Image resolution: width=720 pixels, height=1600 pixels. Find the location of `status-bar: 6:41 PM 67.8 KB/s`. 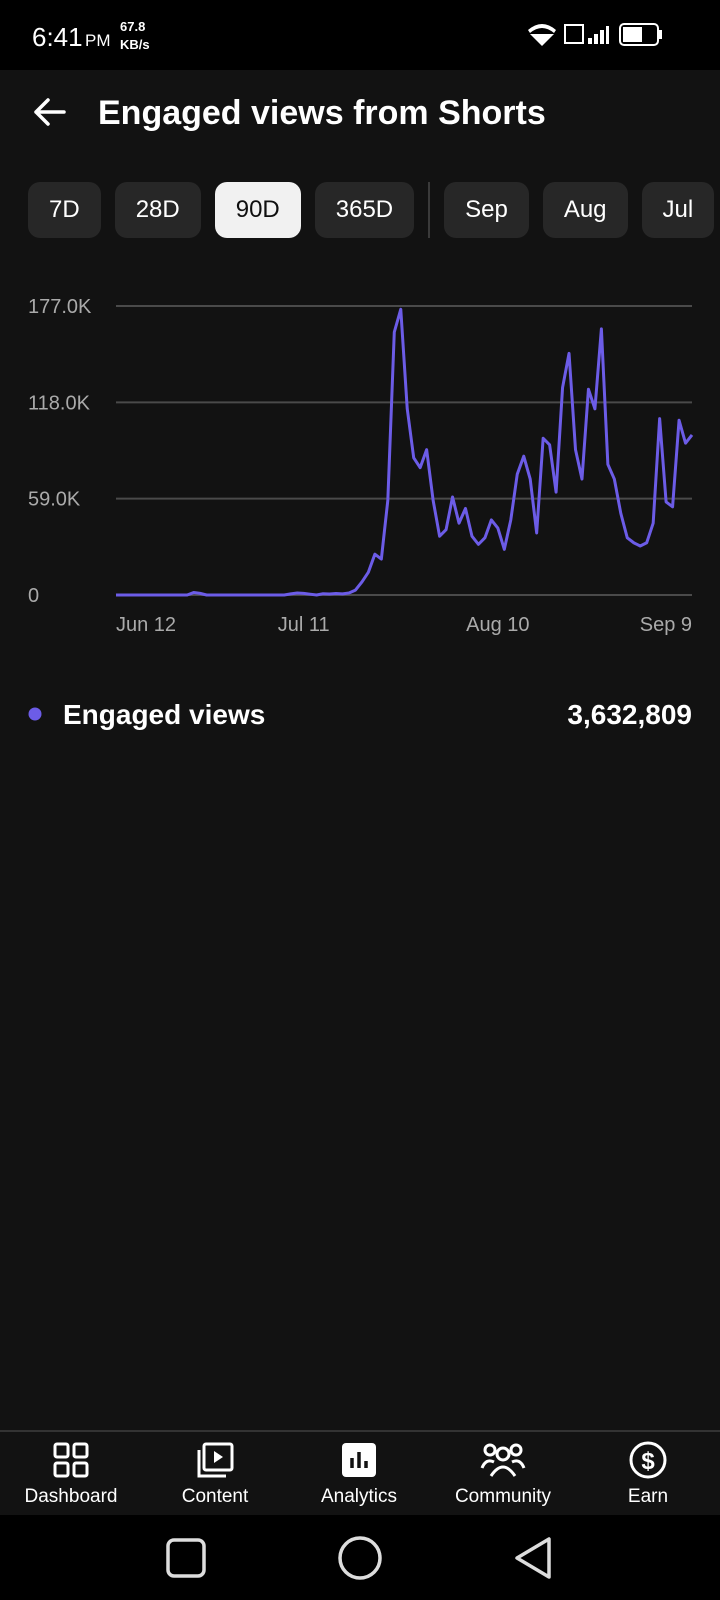

status-bar: 6:41 PM 67.8 KB/s is located at coordinates (360, 35).